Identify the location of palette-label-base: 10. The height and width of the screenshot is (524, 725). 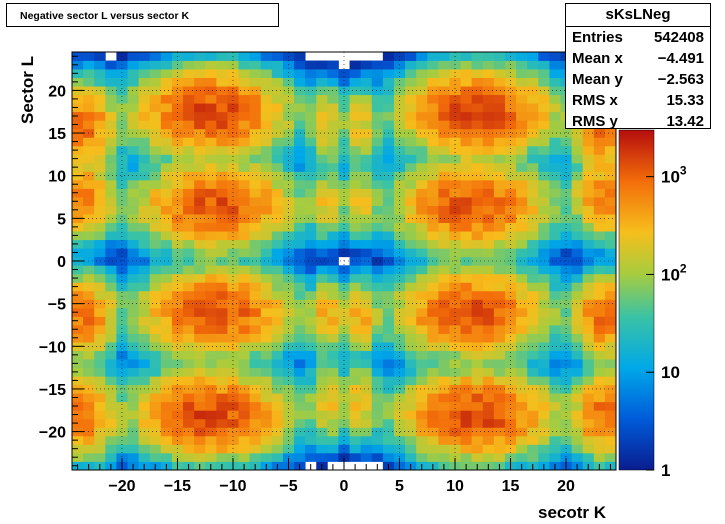
(670, 372).